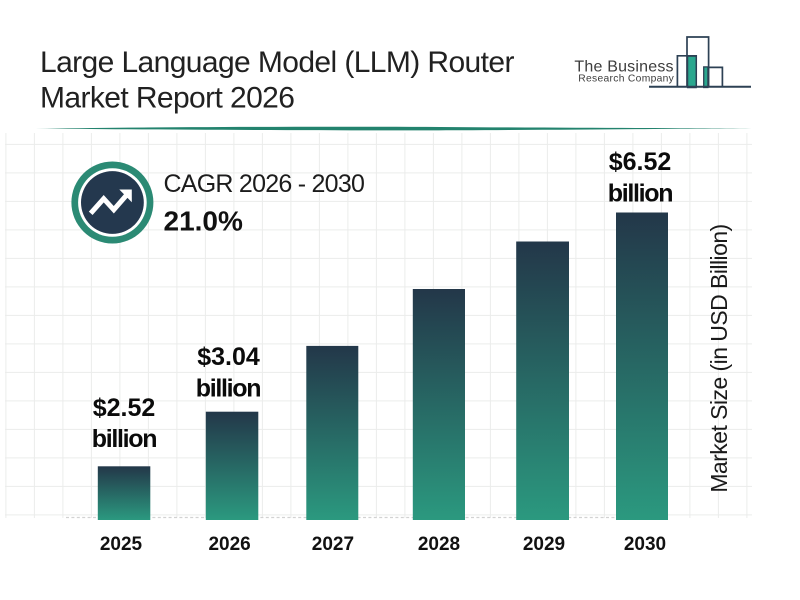  Describe the element at coordinates (623, 67) in the screenshot. I see `svg-text: The Business` at that location.